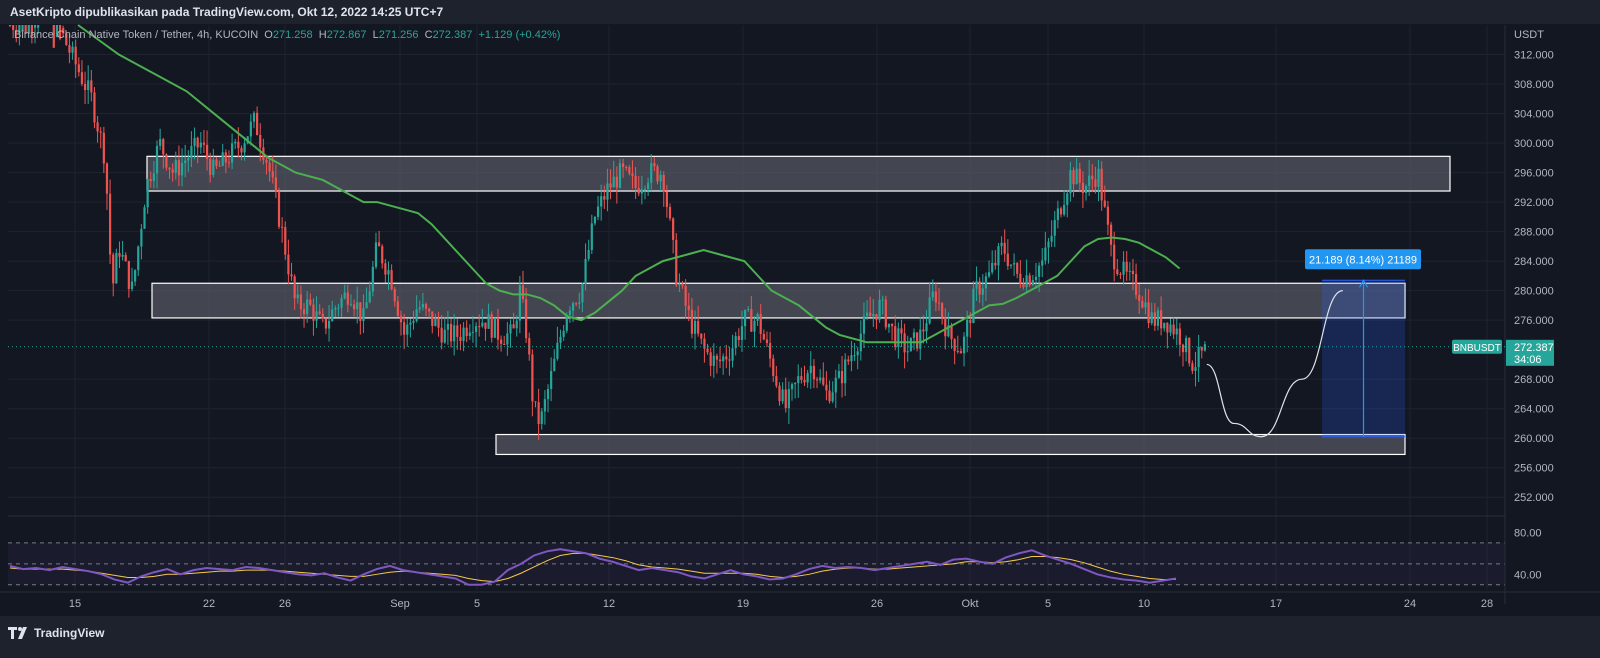 This screenshot has height=658, width=1600. Describe the element at coordinates (1529, 35) in the screenshot. I see `price-axis-currency: USDT` at that location.